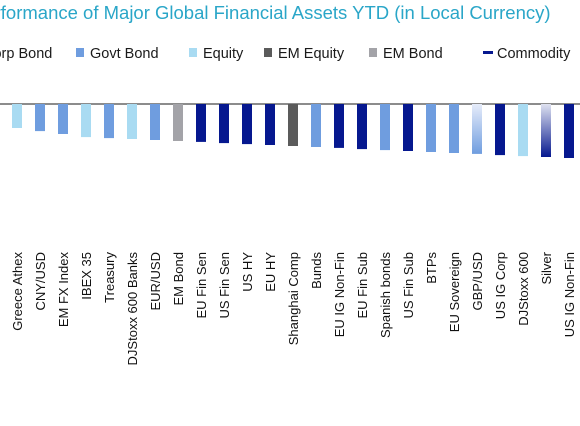  I want to click on bar-eur-usd, so click(155, 122).